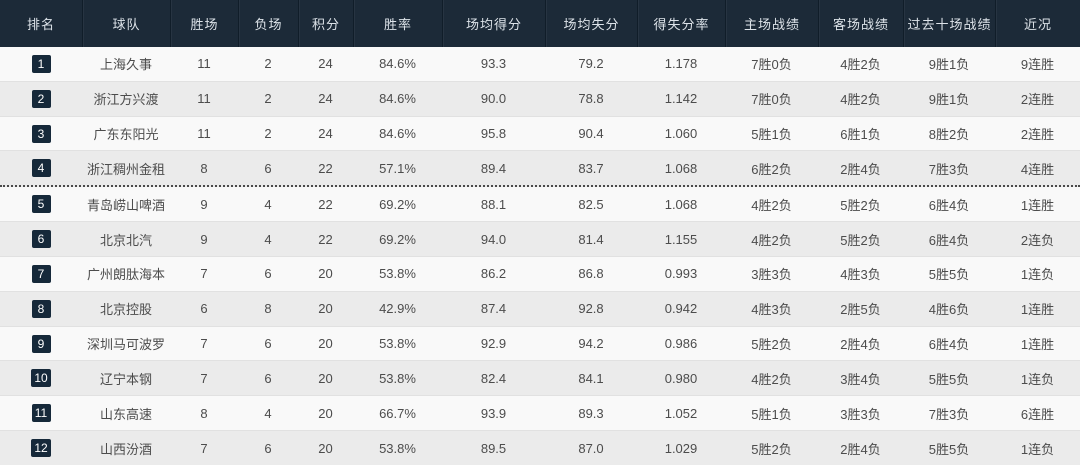 This screenshot has height=465, width=1080. What do you see at coordinates (125, 205) in the screenshot?
I see `team-name: 青岛崂山啤酒` at bounding box center [125, 205].